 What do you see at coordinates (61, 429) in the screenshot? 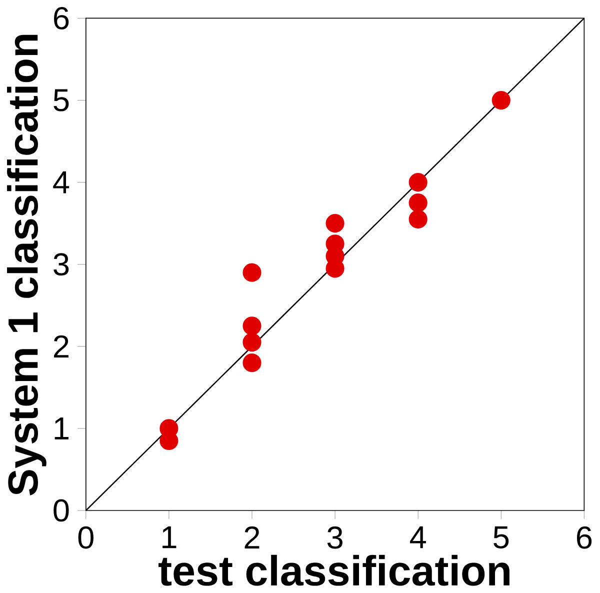
I see `y-tick-label: 1` at bounding box center [61, 429].